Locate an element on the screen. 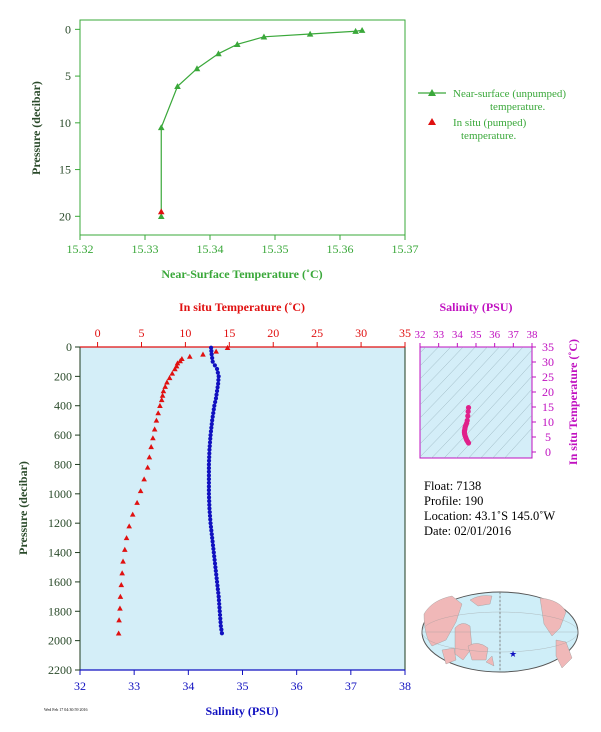  ts-x-tick-label: 36 is located at coordinates (495, 335).